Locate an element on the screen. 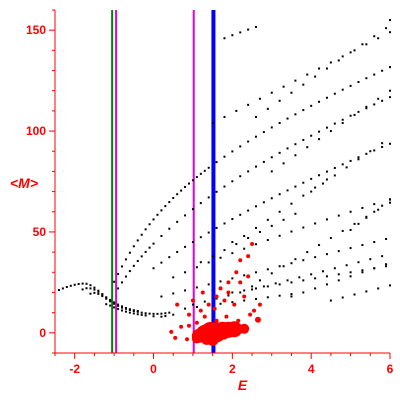 The width and height of the screenshot is (400, 400). y-tick-label: 150 is located at coordinates (36, 30).